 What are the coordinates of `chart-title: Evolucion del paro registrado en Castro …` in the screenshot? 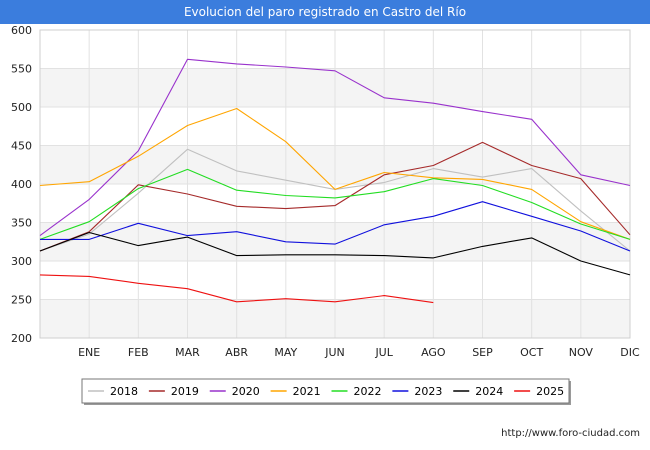 It's located at (325, 12).